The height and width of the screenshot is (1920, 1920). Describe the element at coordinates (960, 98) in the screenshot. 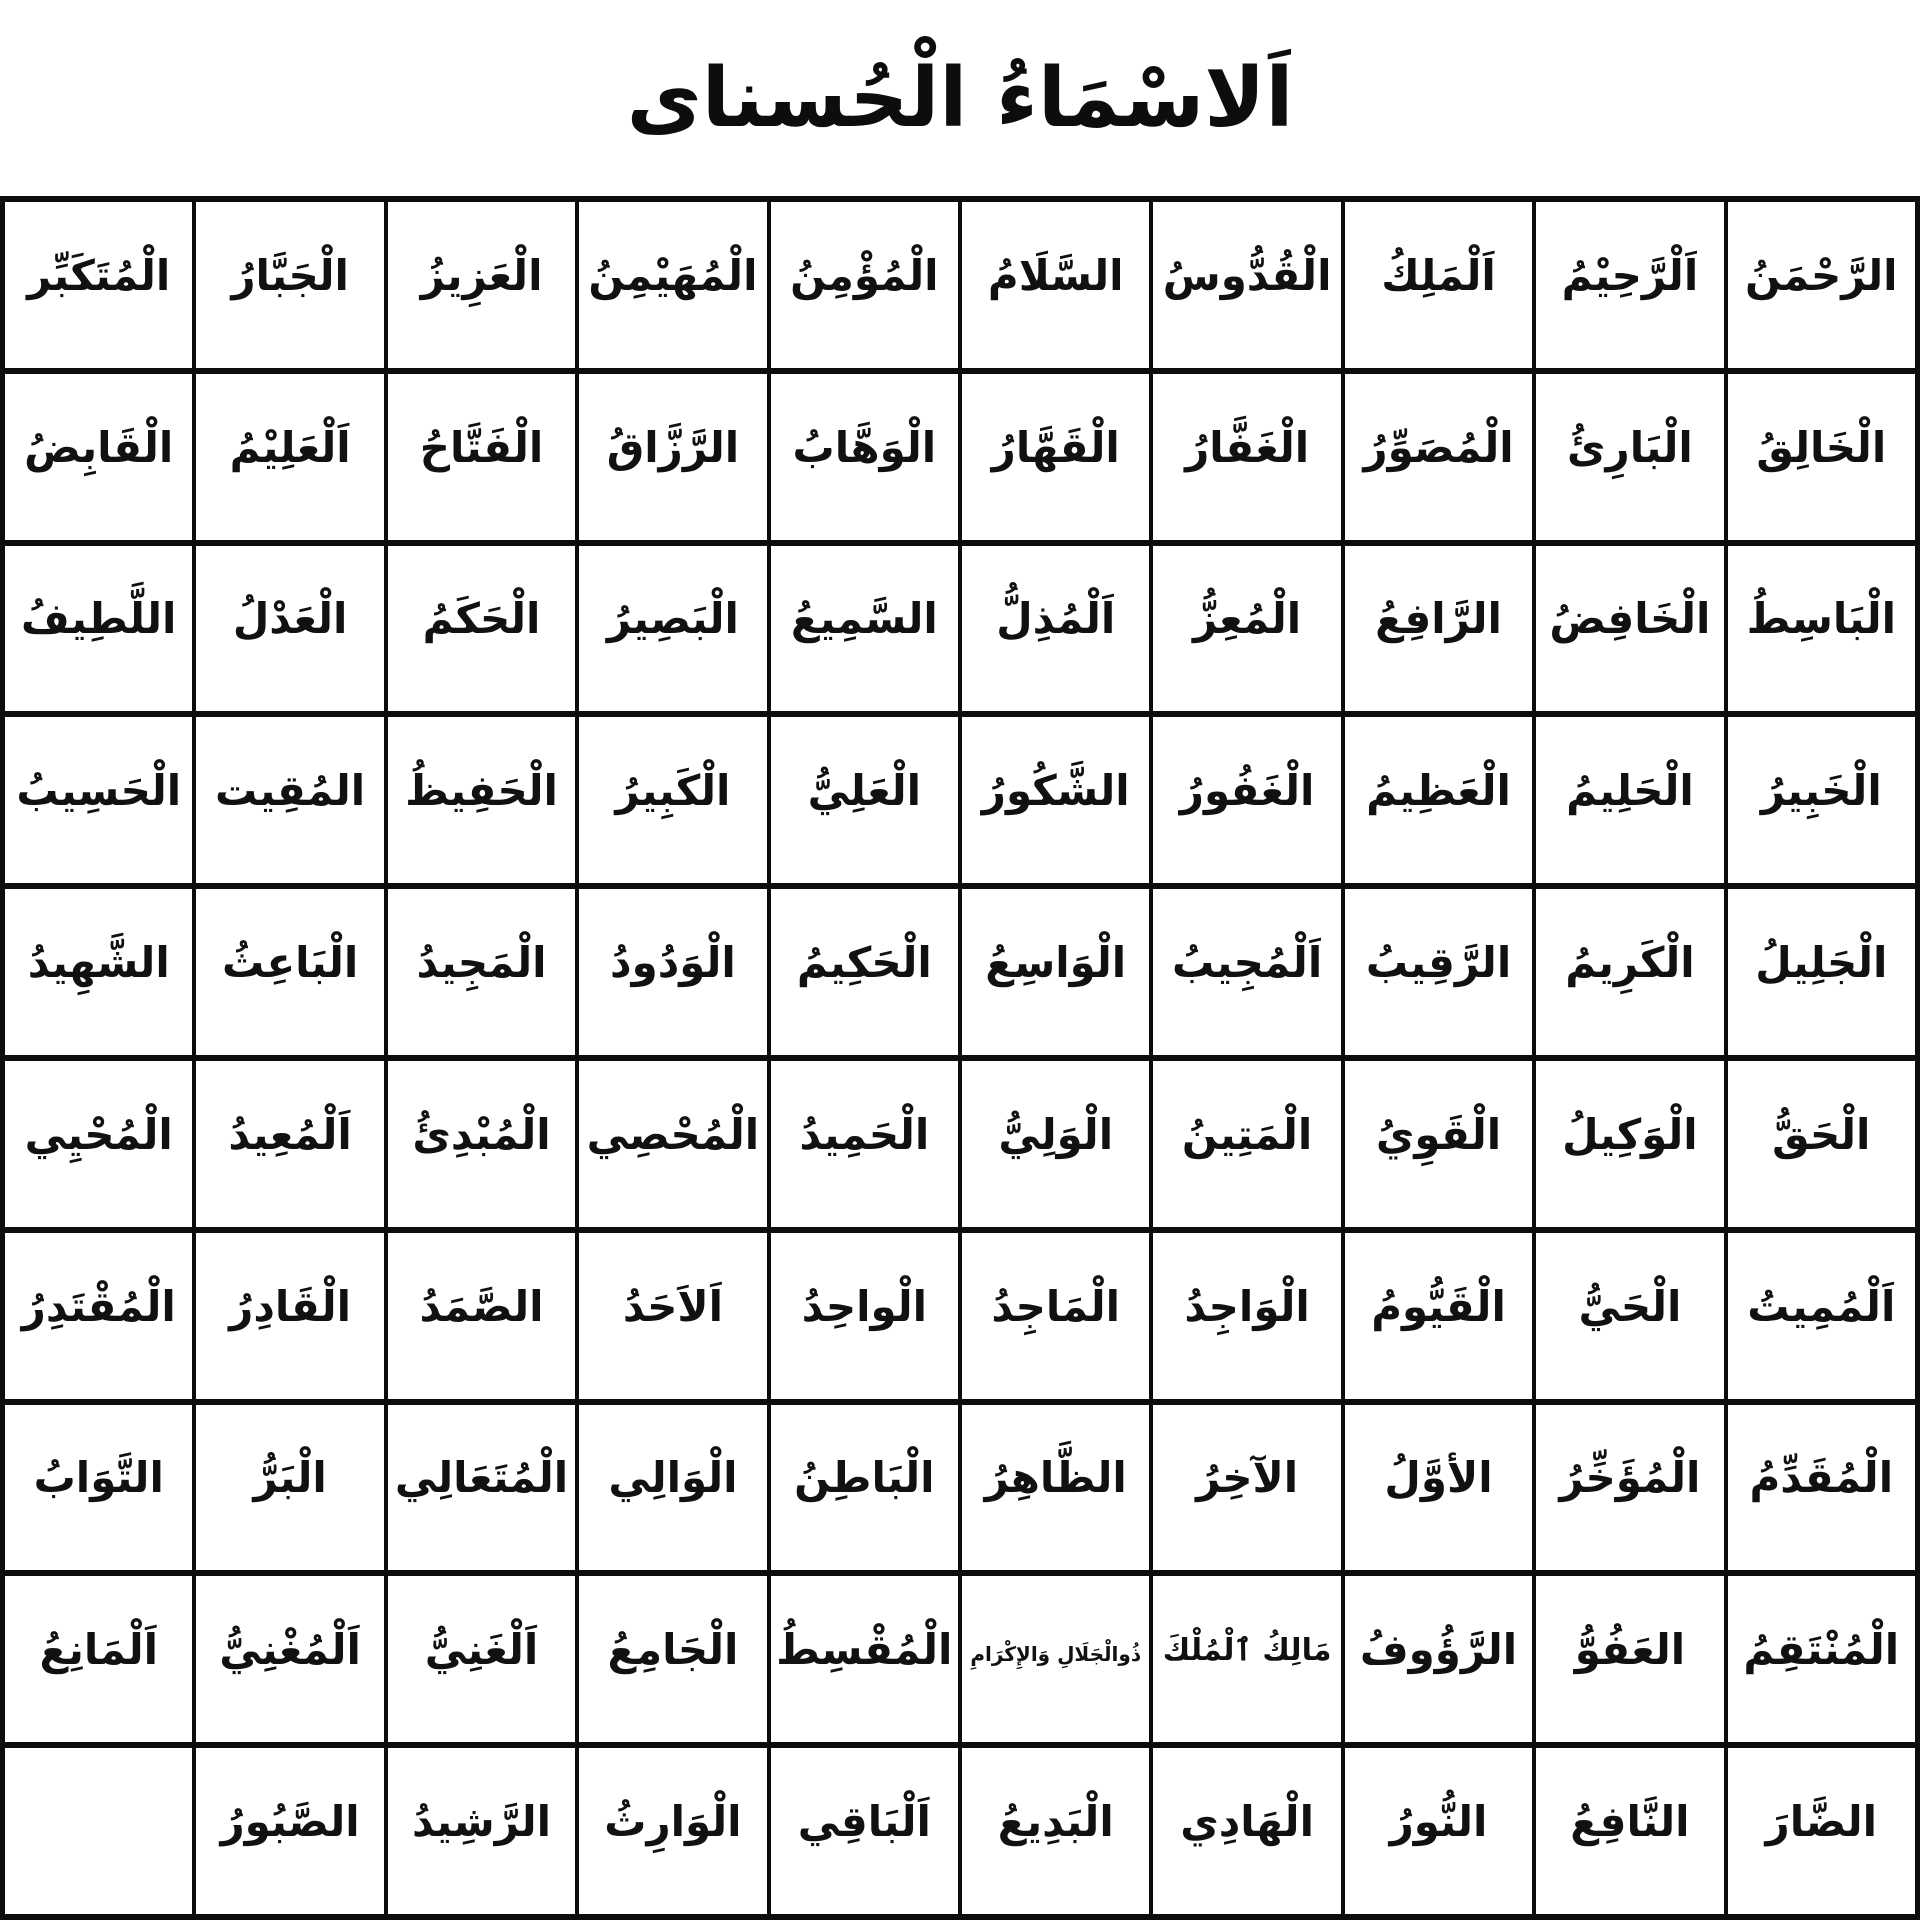

I see `page-title: اَلاسْمَاءُ الْحُسناى` at that location.